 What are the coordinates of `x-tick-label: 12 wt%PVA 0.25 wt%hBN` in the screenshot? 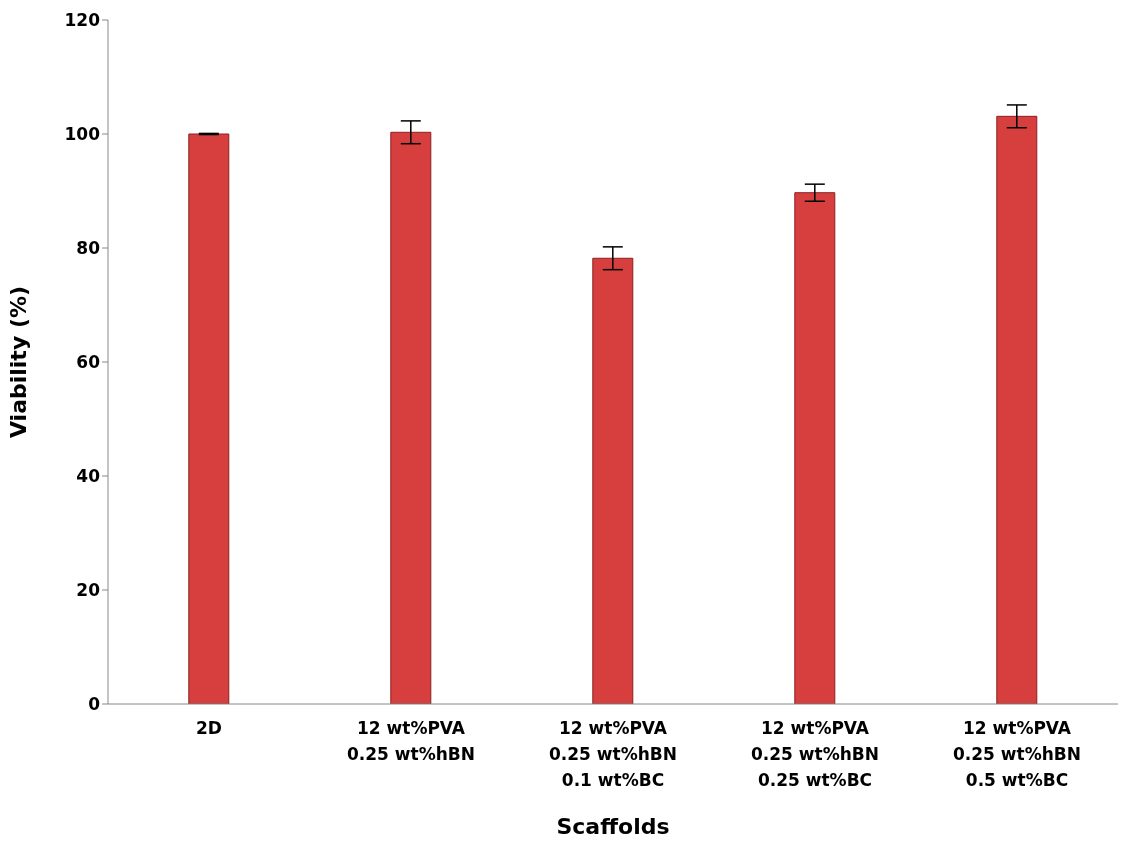 It's located at (411, 741).